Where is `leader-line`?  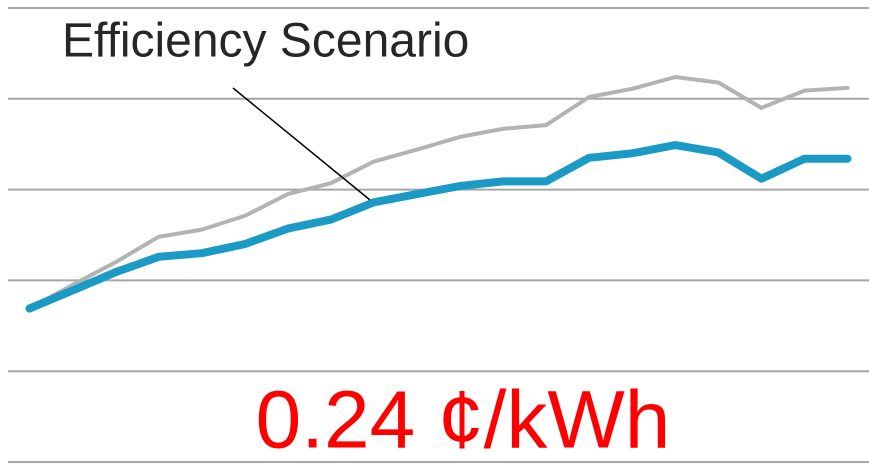 leader-line is located at coordinates (301, 144).